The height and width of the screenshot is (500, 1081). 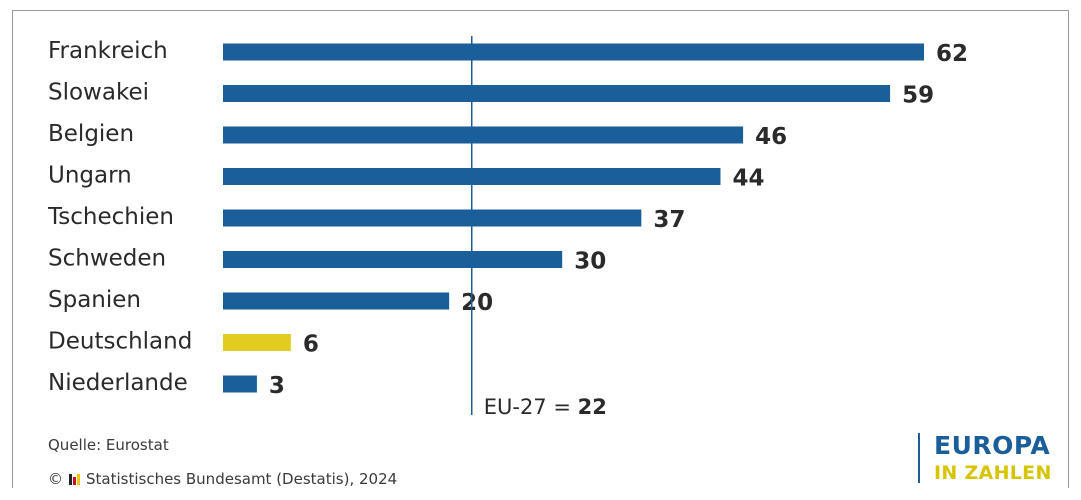 What do you see at coordinates (98, 93) in the screenshot?
I see `category-label: Slowakei` at bounding box center [98, 93].